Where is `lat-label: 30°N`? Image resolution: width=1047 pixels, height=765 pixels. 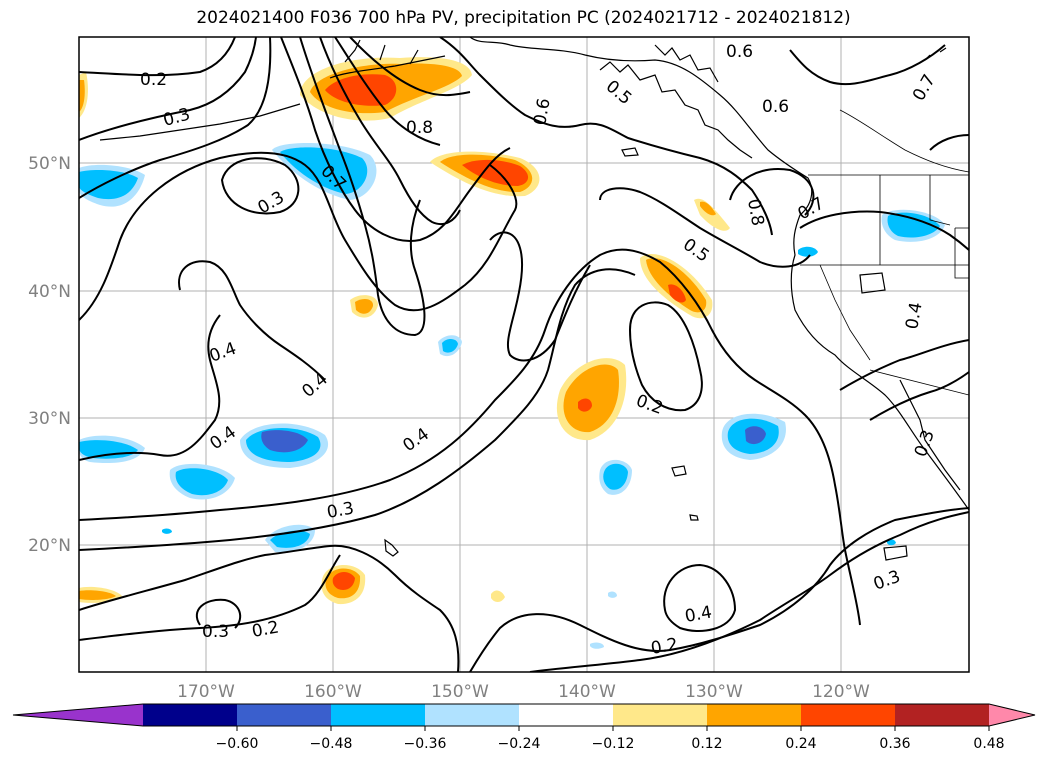
lat-label: 30°N is located at coordinates (49, 419).